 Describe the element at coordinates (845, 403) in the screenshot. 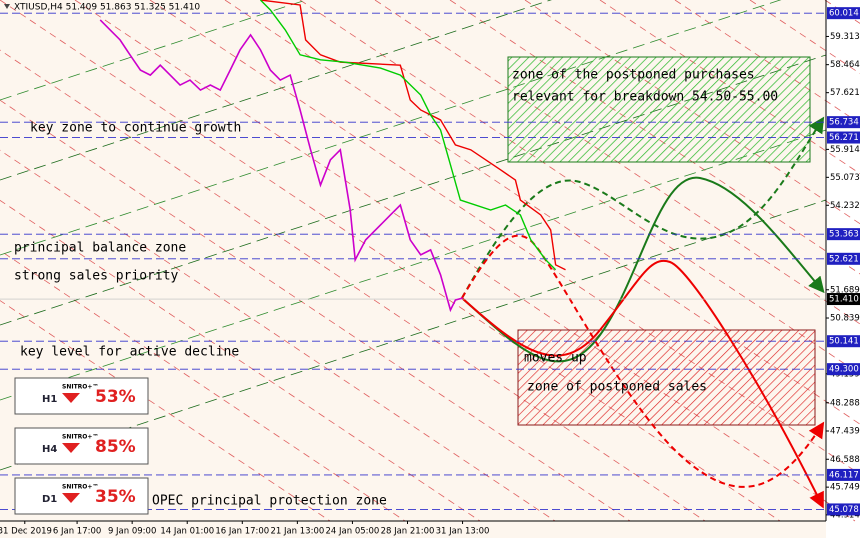

I see `y-tick-label: 48.288` at that location.